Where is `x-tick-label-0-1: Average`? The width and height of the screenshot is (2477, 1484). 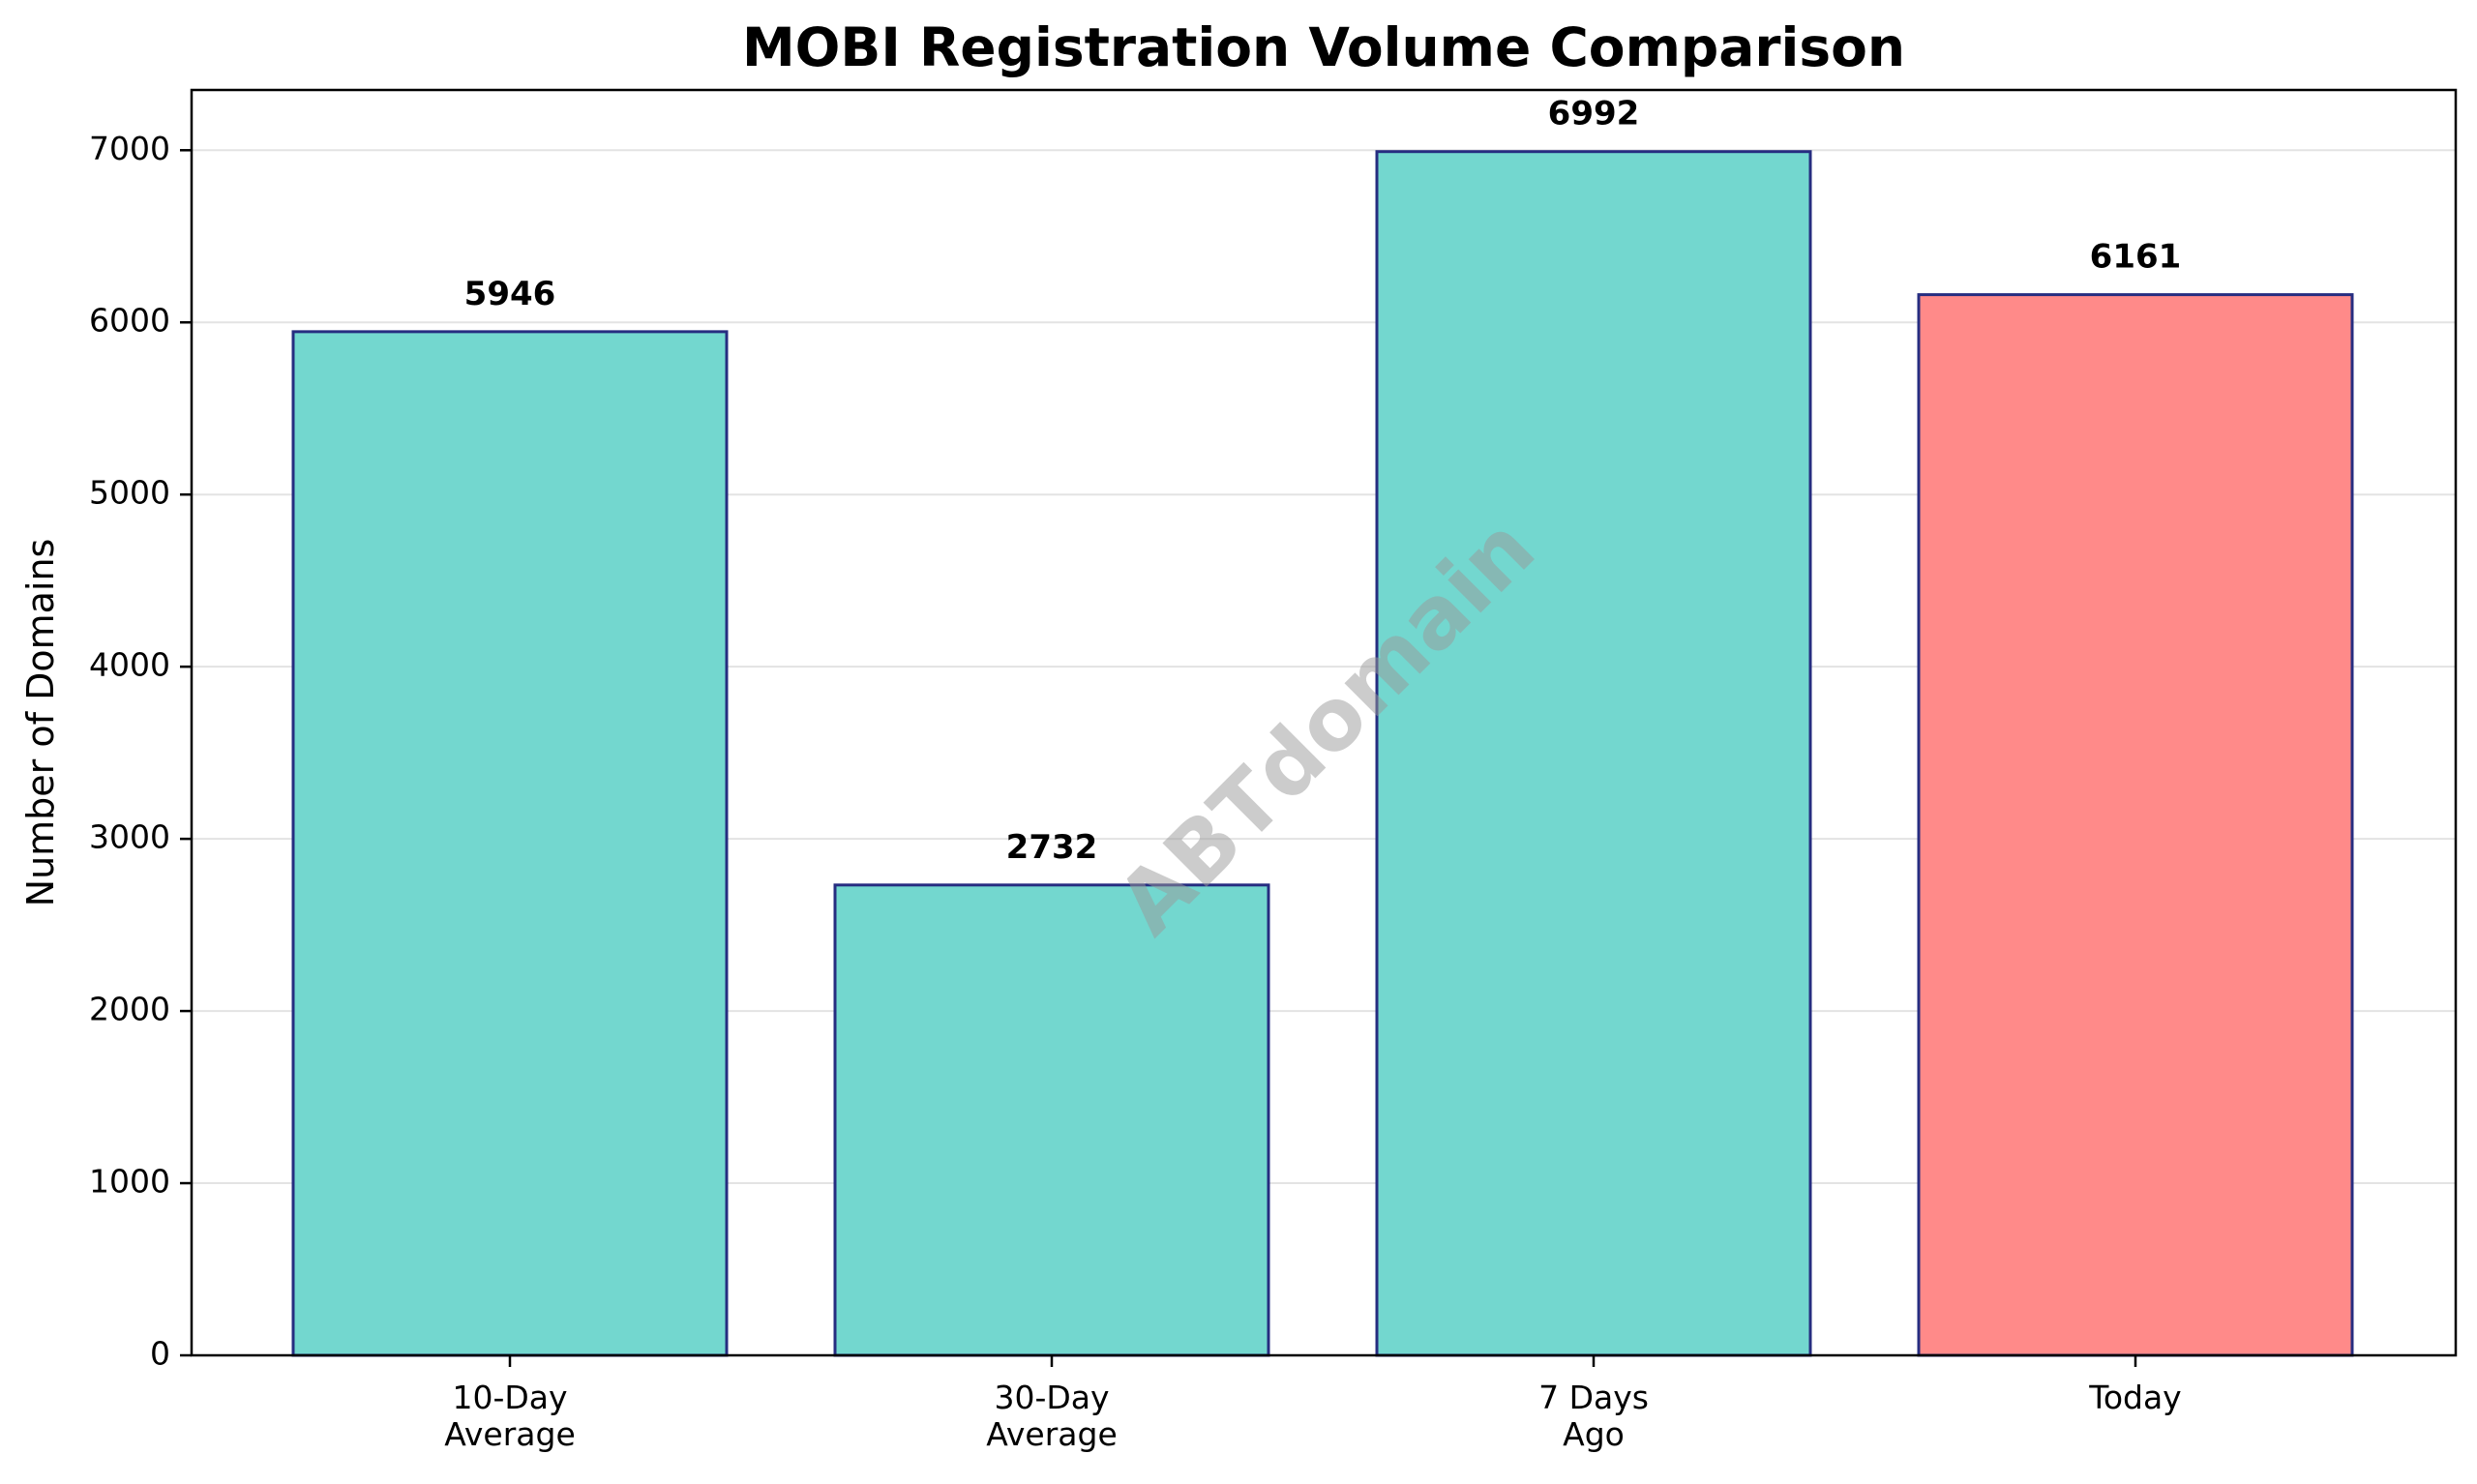
x-tick-label-0-1: Average is located at coordinates (510, 1434).